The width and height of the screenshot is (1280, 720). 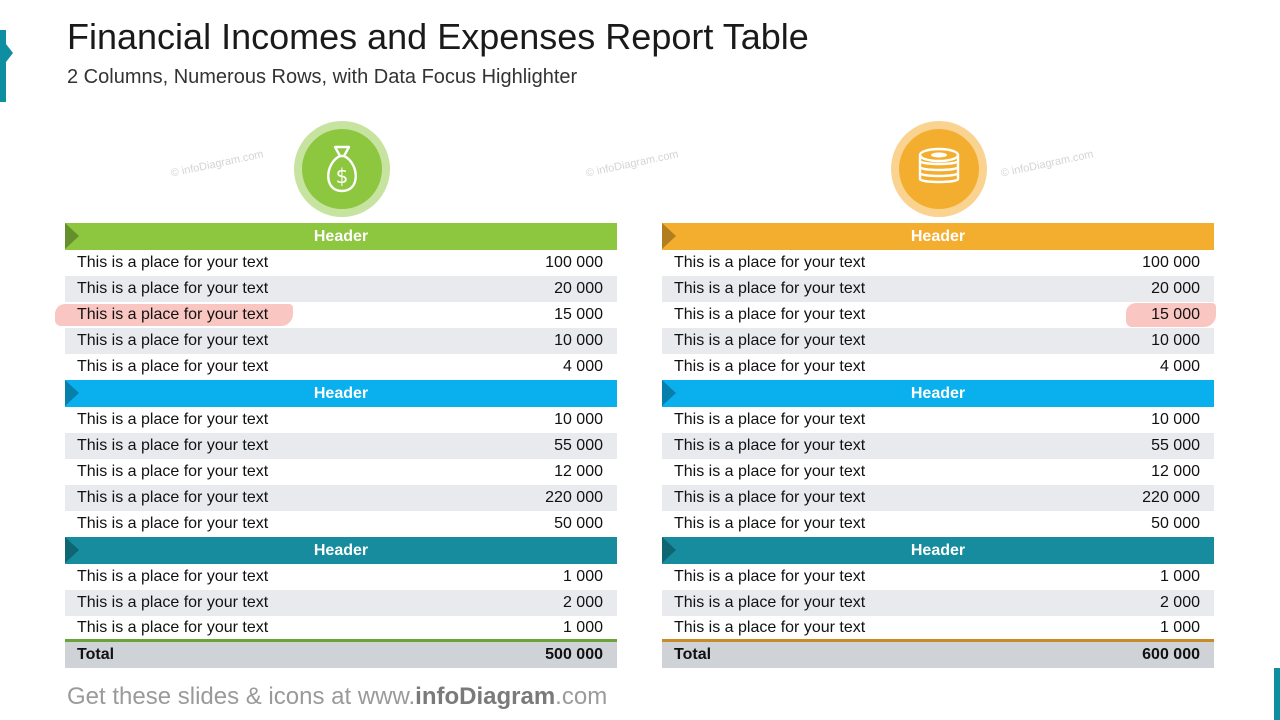 I want to click on coin-stack-icon, so click(x=939, y=169).